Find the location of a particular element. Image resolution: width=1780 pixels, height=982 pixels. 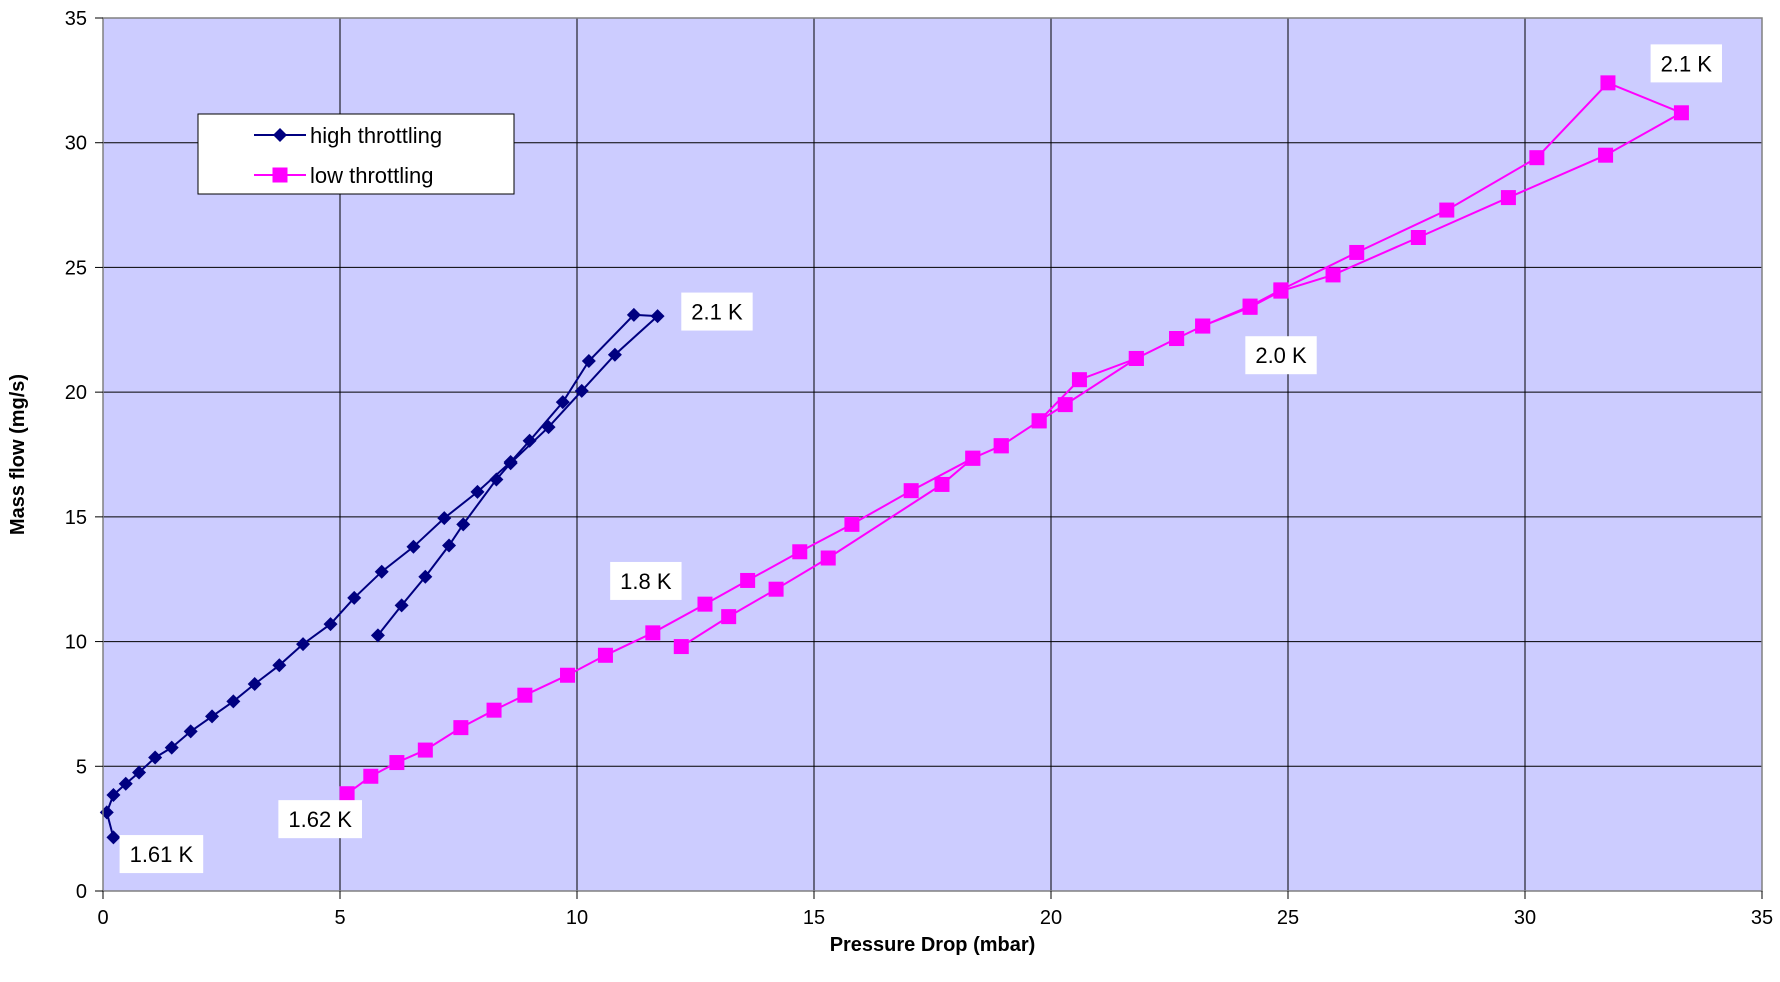

x-tick-label: 0 is located at coordinates (102, 918).